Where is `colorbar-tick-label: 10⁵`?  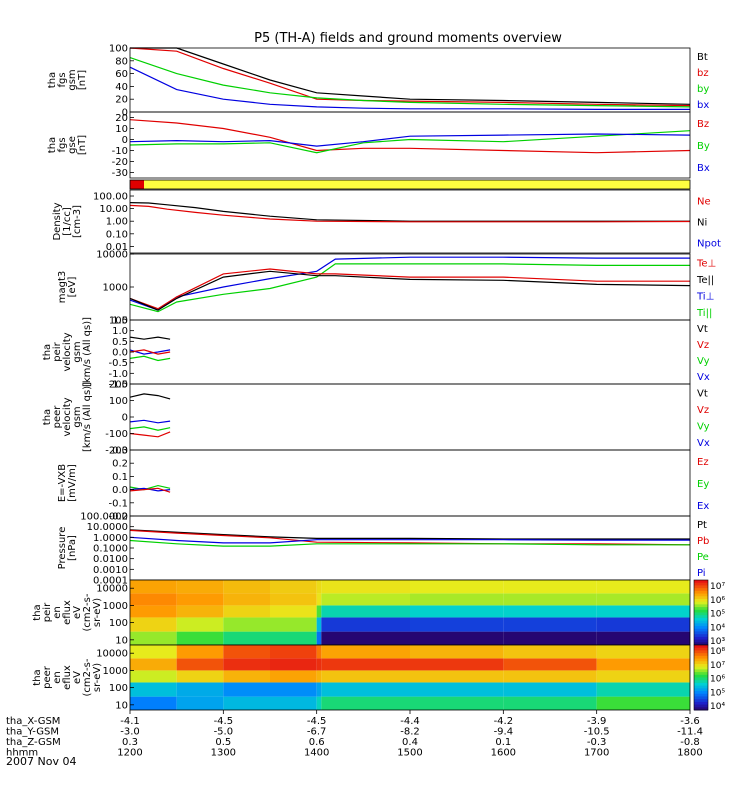 colorbar-tick-label: 10⁵ is located at coordinates (717, 615).